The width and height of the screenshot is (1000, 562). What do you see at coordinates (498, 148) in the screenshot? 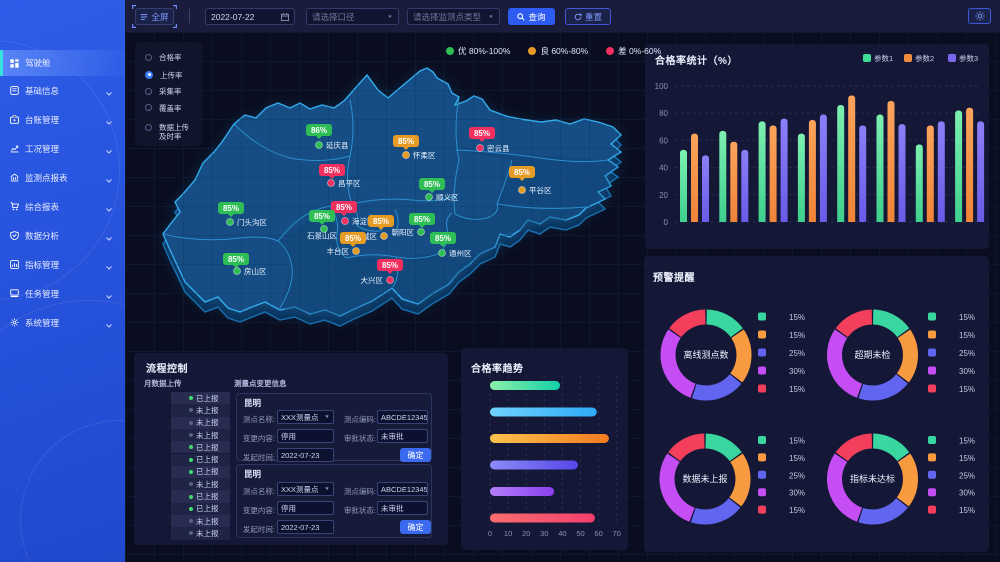
I see `svg-text: 密云县` at bounding box center [498, 148].